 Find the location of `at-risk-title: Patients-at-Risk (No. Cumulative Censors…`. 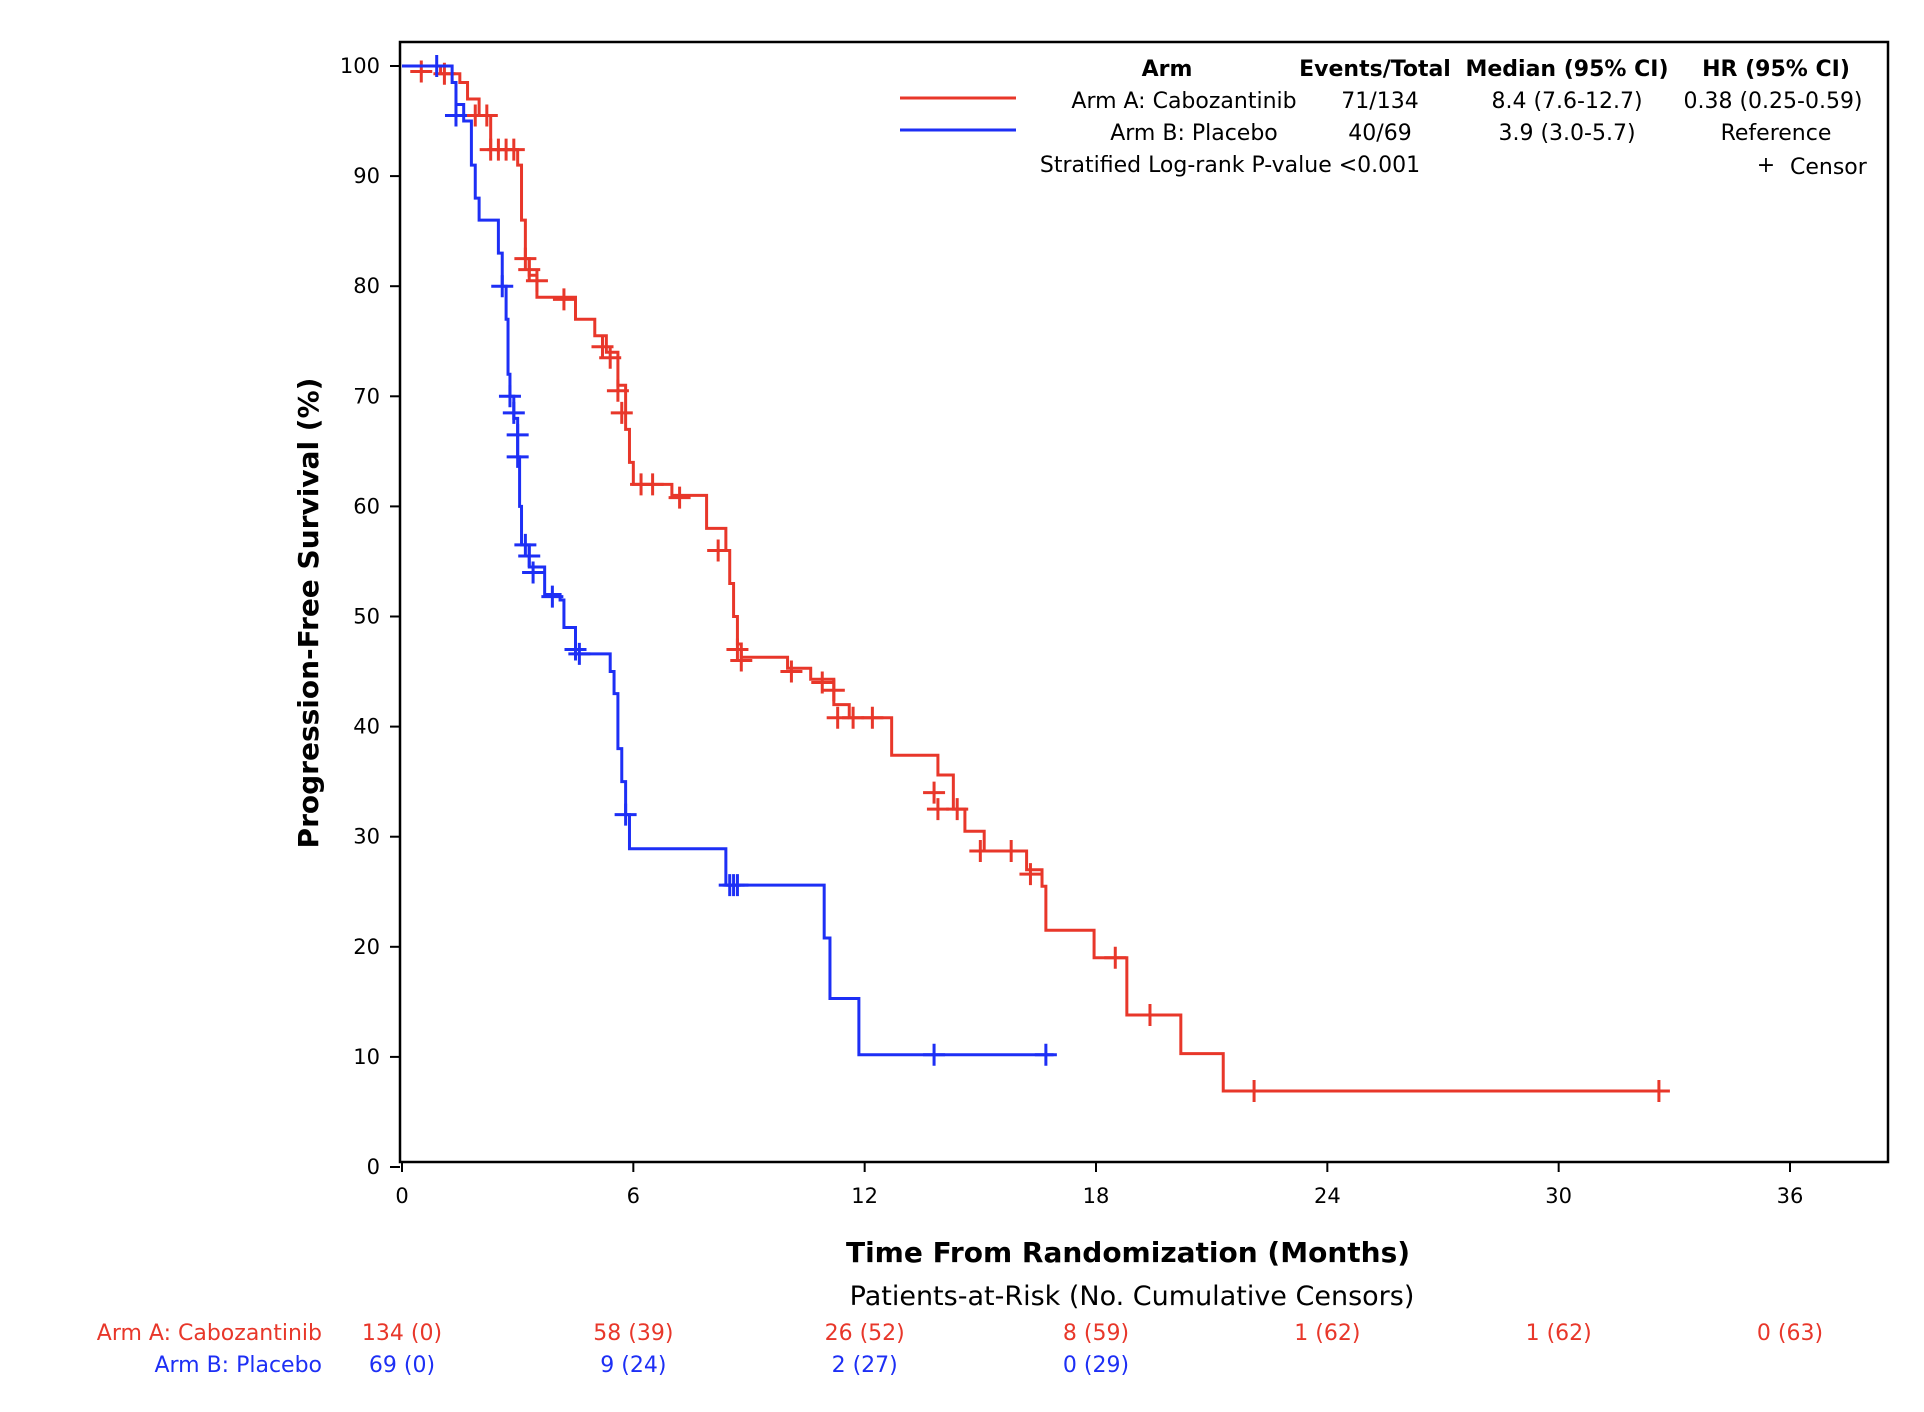

at-risk-title: Patients-at-Risk (No. Cumulative Censors… is located at coordinates (1132, 1296).